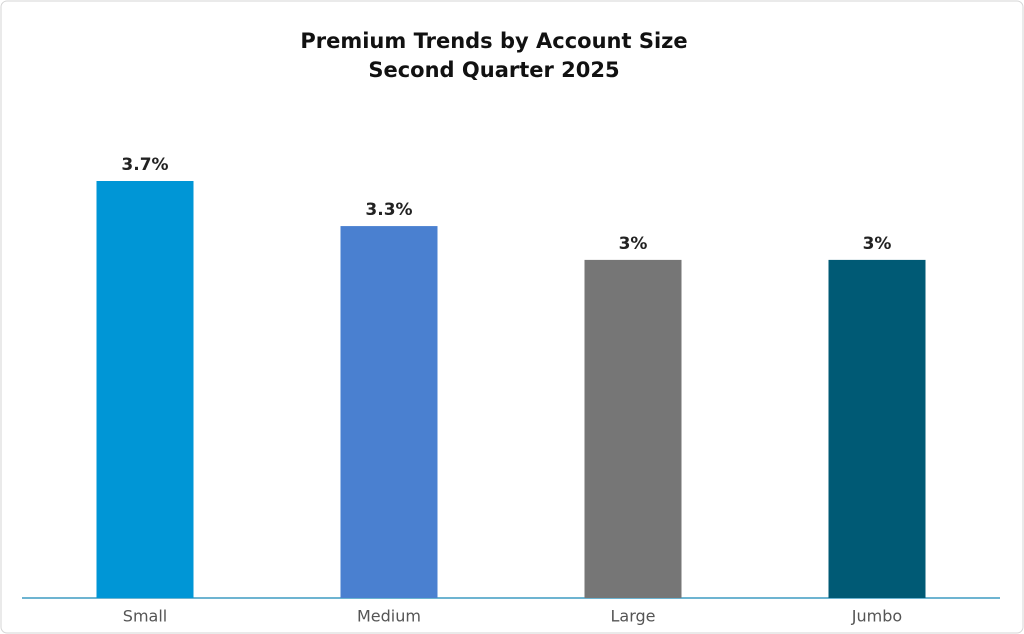 The image size is (1024, 634). Describe the element at coordinates (876, 616) in the screenshot. I see `x-tick-label: Jumbo` at that location.